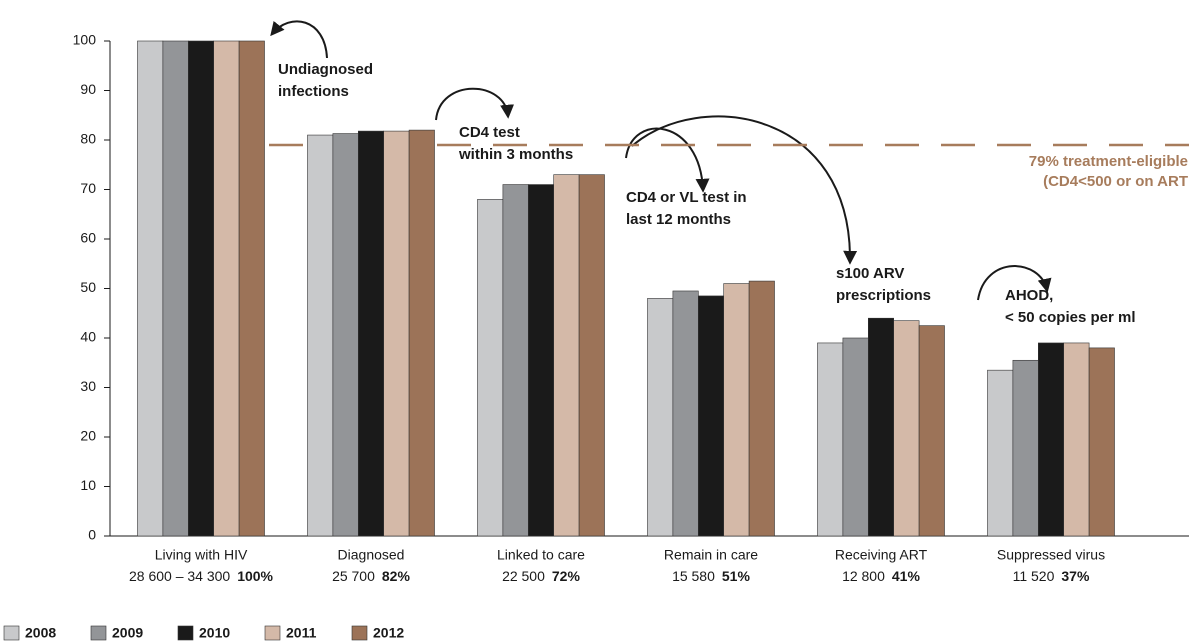 This screenshot has width=1189, height=642. Describe the element at coordinates (396, 576) in the screenshot. I see `category-percent: 82%` at that location.